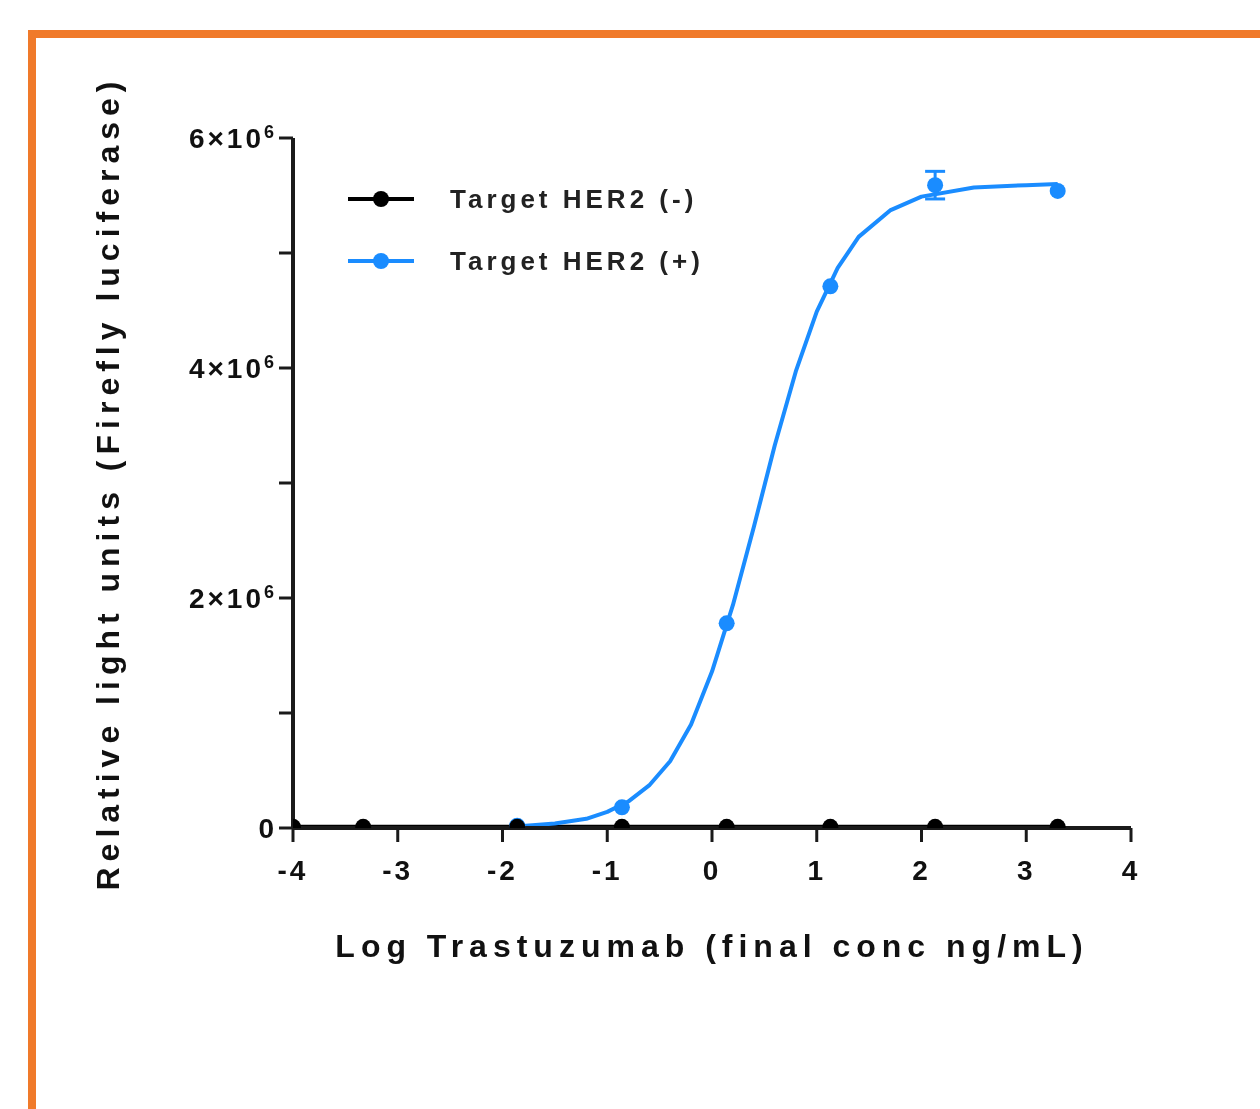 This screenshot has height=1109, width=1260. What do you see at coordinates (712, 870) in the screenshot?
I see `x-tick-label: 0` at bounding box center [712, 870].